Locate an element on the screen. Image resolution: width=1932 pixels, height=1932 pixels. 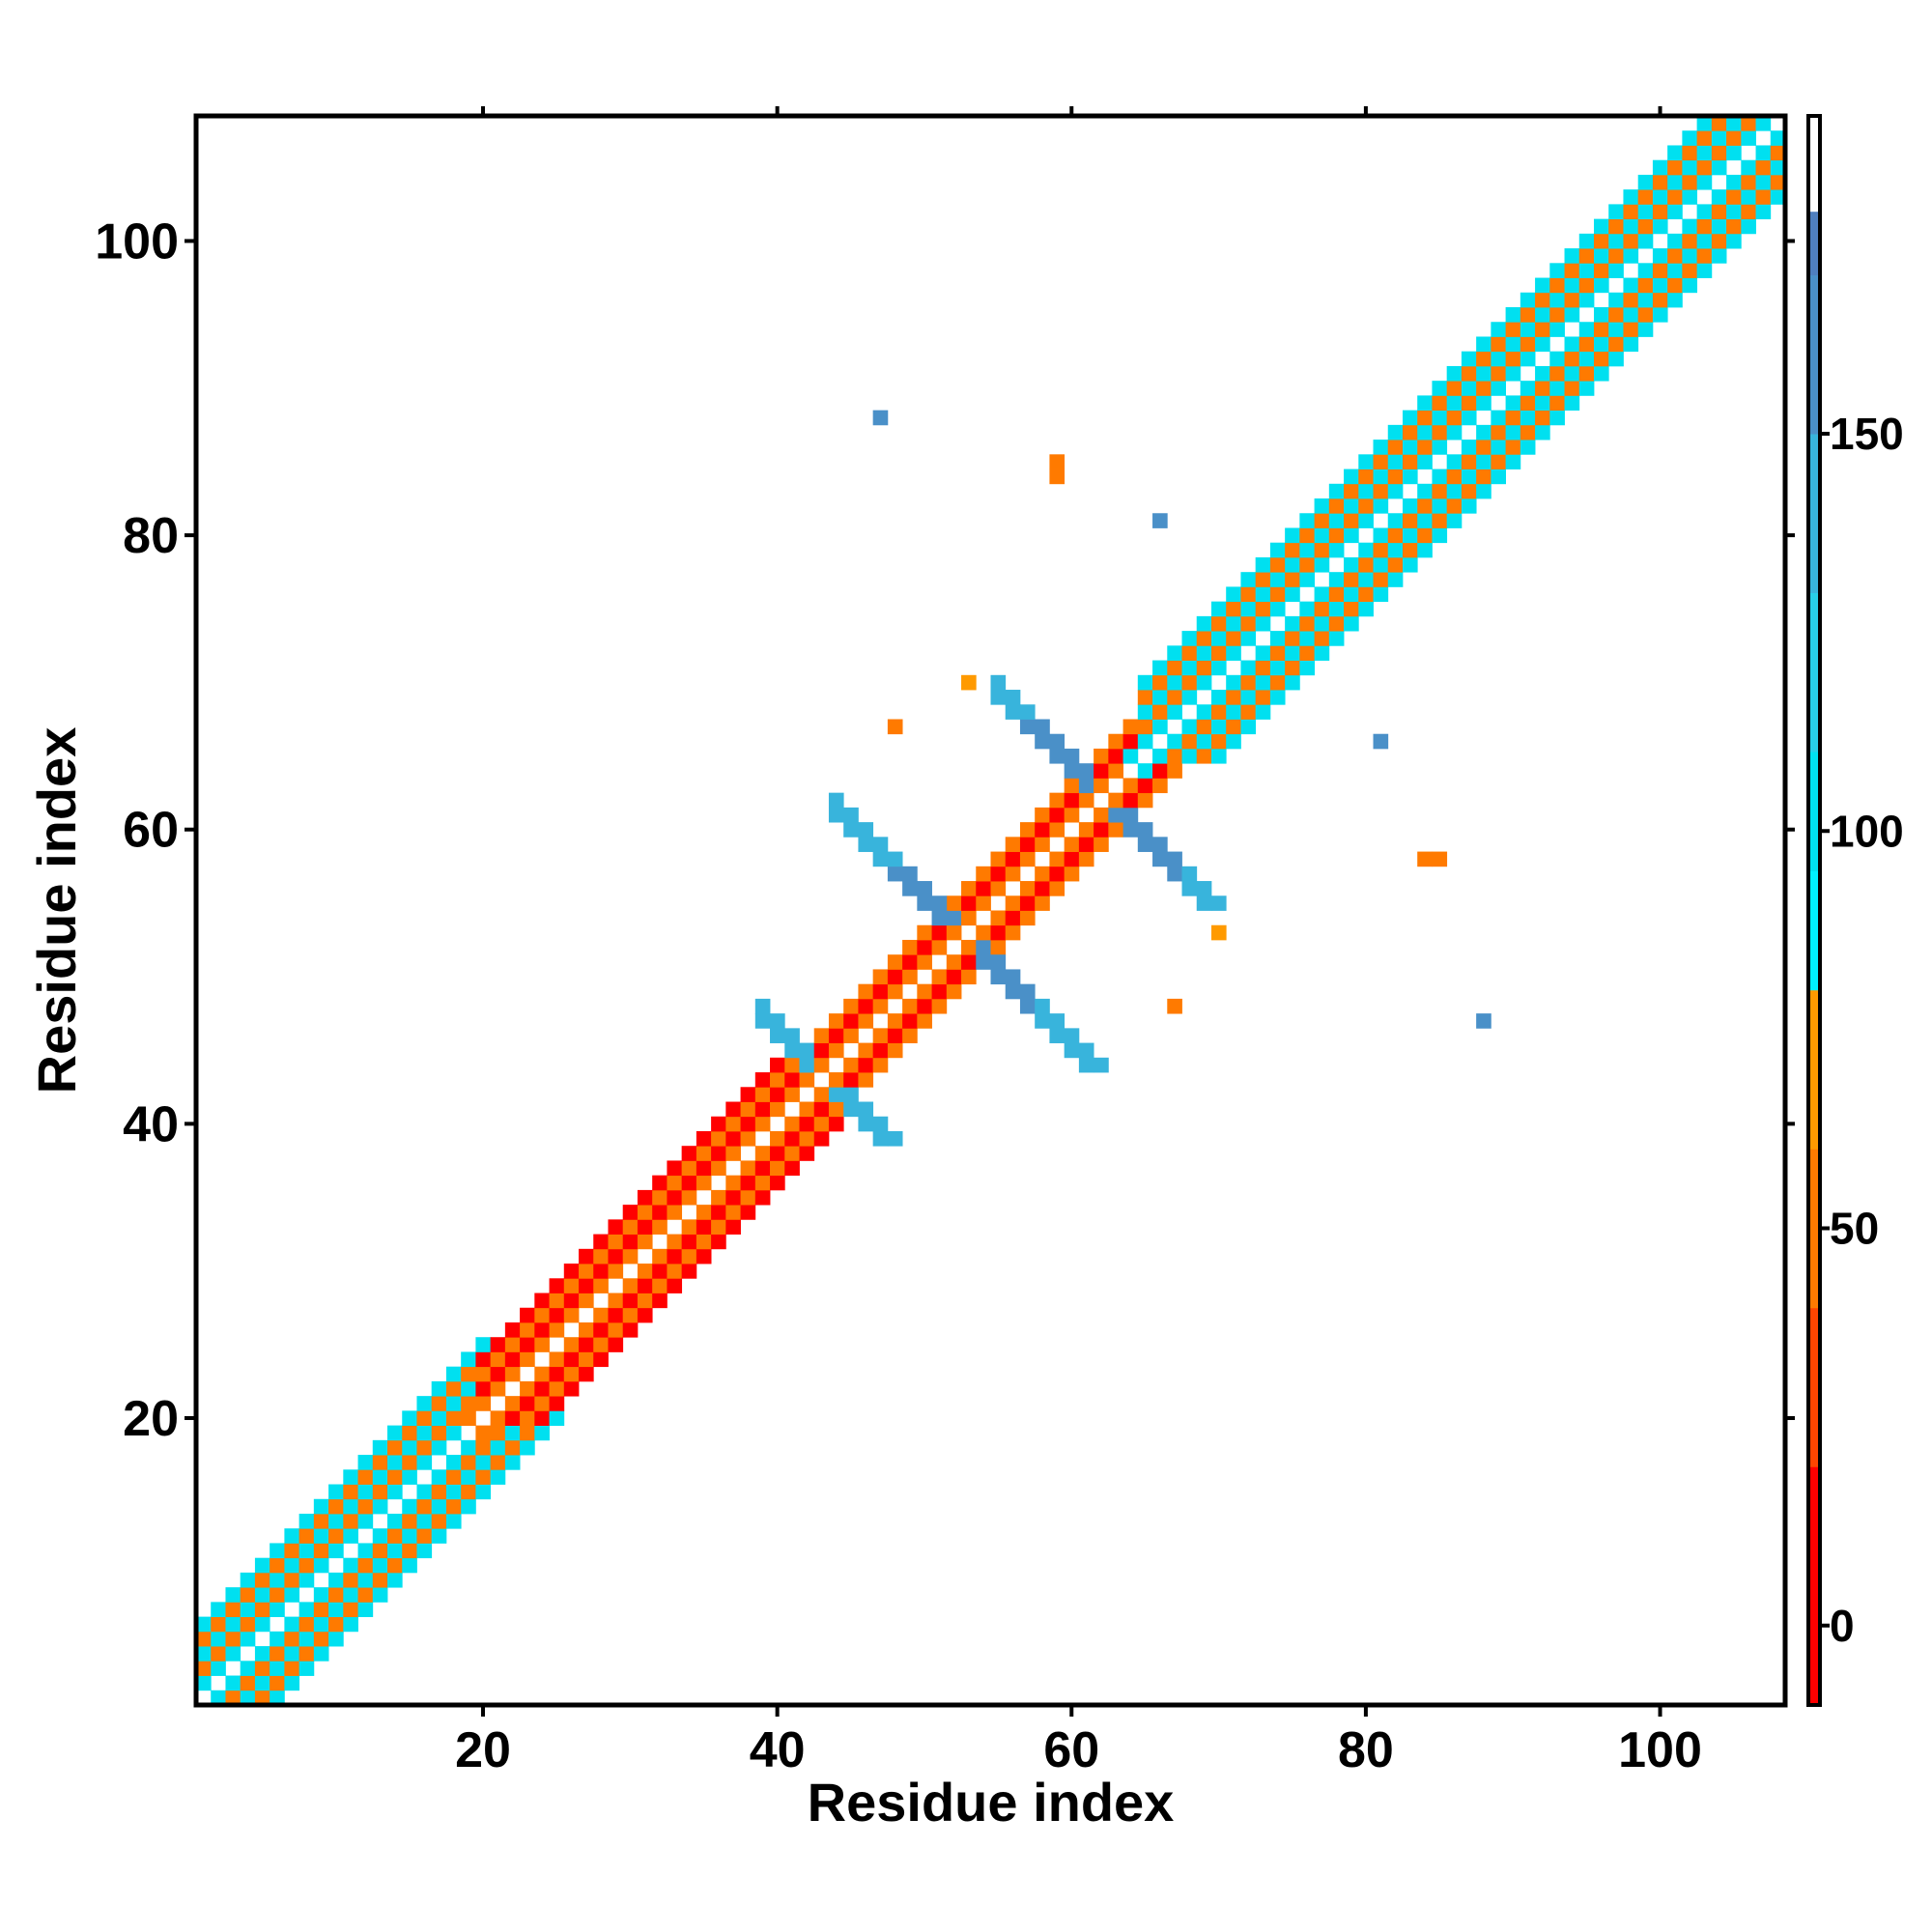
x-tick-label: 40 is located at coordinates (778, 1750).